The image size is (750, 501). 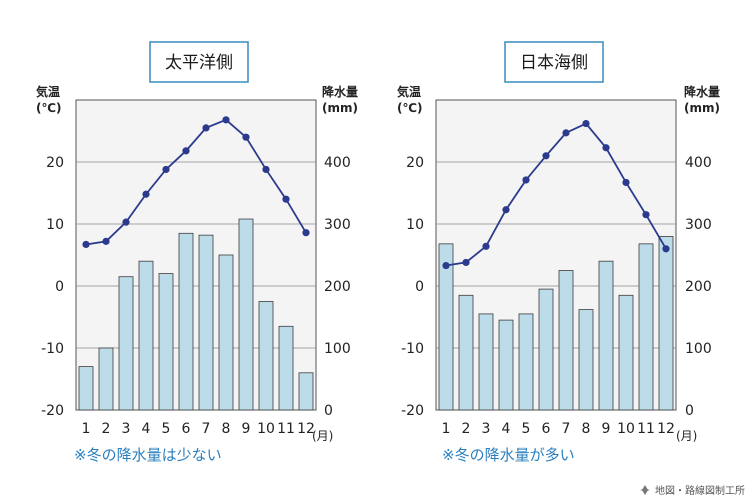 I want to click on chart-pacific-title-box, so click(x=199, y=62).